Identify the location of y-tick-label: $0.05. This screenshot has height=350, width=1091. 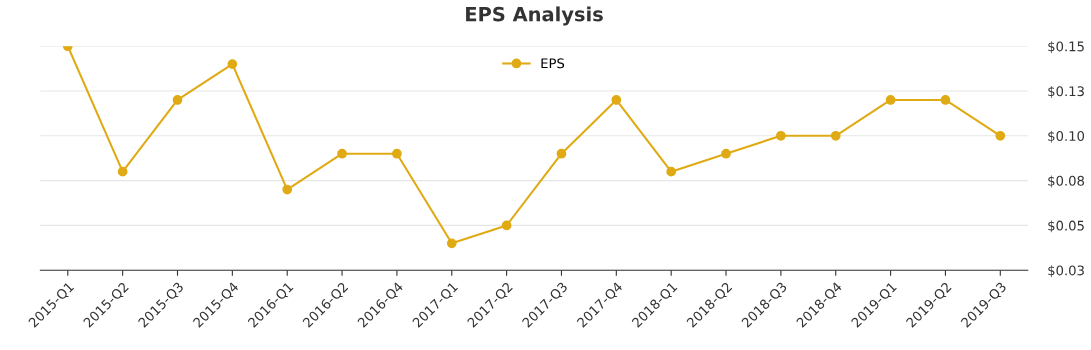
(1066, 226).